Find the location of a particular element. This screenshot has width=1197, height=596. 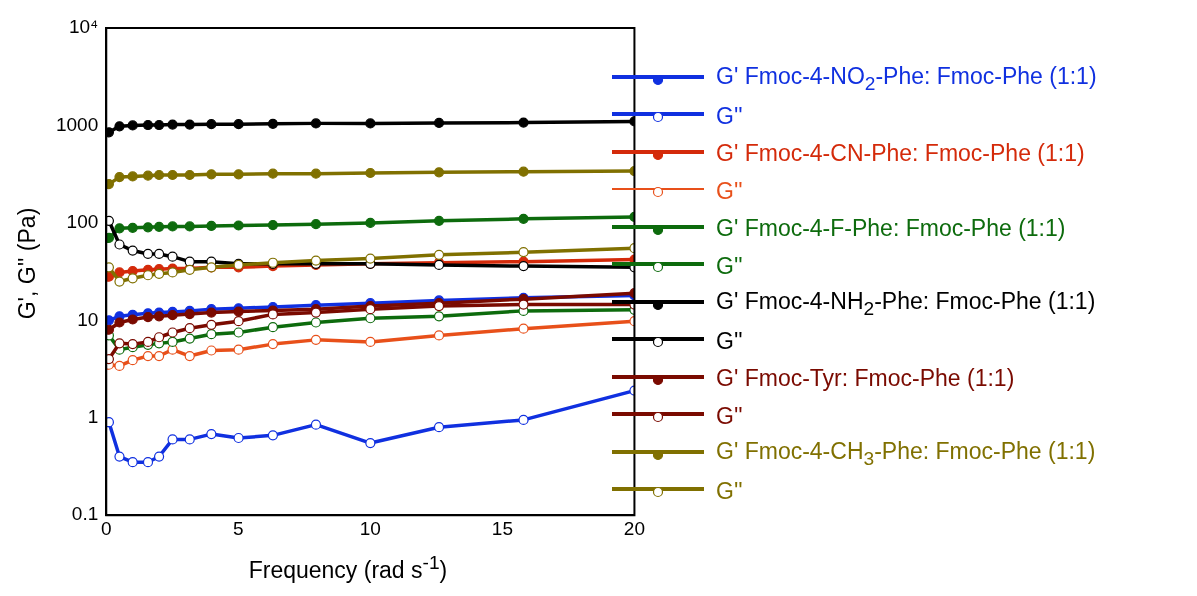

legend-label: G' Fmoc-4-CH$_{3}$-Phe: Fmoc-Phe (1:1) is located at coordinates (906, 453).